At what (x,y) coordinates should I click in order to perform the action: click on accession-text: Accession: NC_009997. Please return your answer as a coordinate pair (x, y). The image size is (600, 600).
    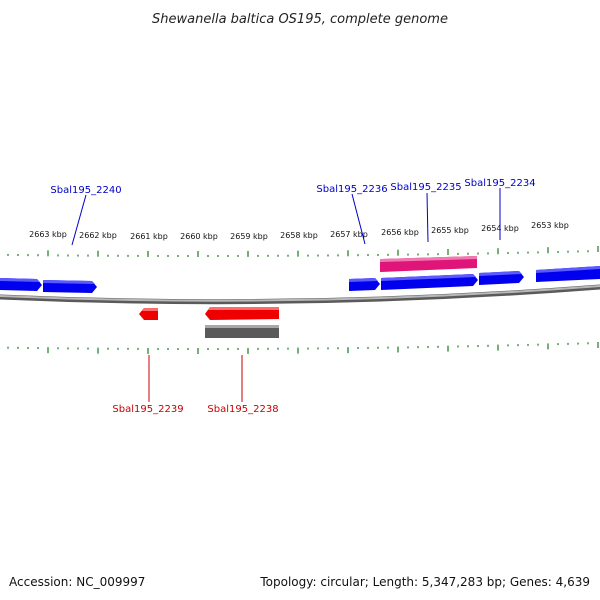
    Looking at the image, I should click on (77, 582).